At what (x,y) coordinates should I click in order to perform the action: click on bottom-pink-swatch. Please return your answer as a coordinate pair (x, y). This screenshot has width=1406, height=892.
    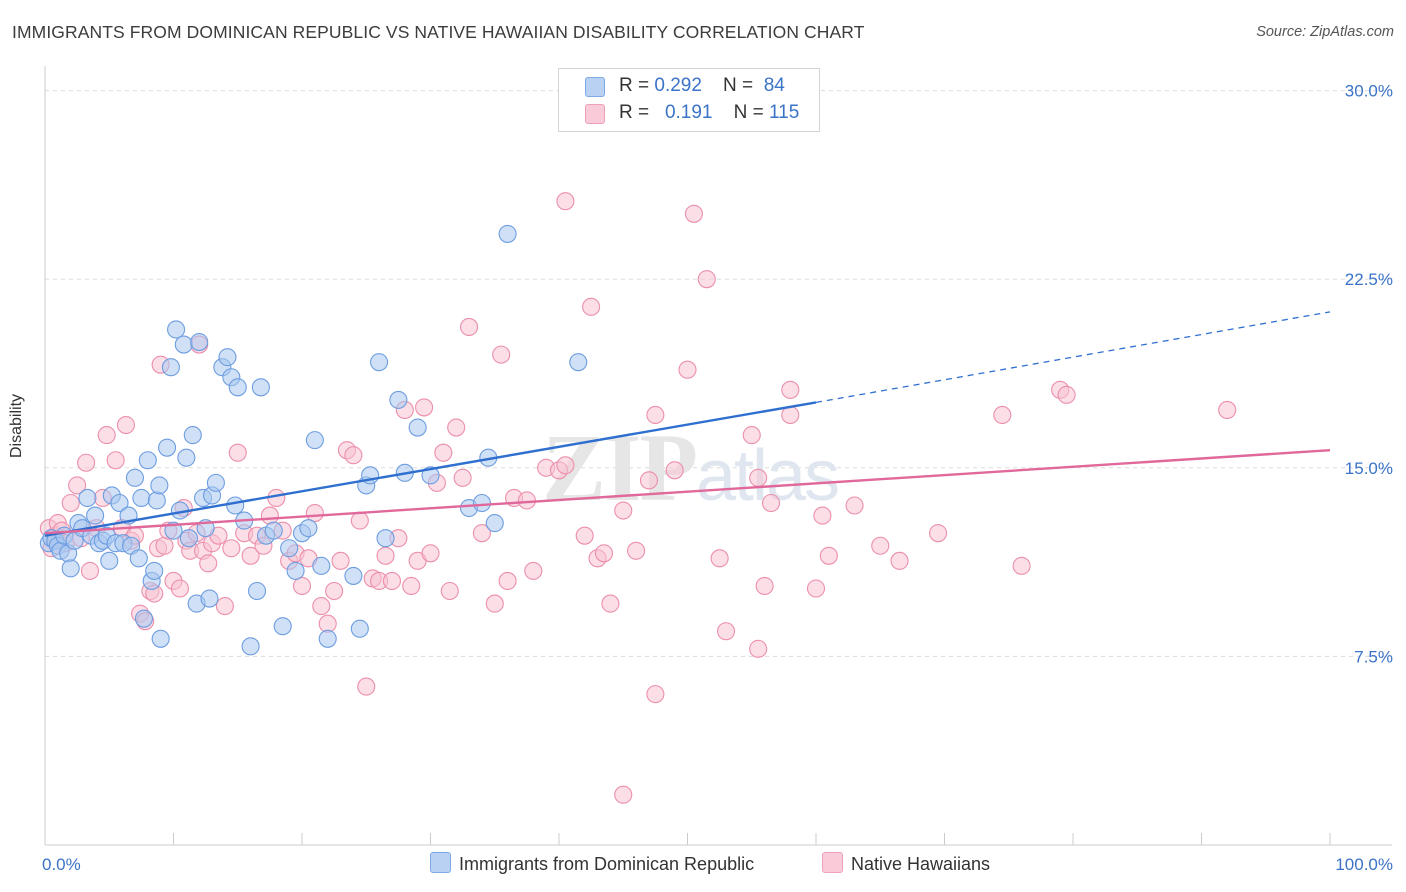
    Looking at the image, I should click on (832, 862).